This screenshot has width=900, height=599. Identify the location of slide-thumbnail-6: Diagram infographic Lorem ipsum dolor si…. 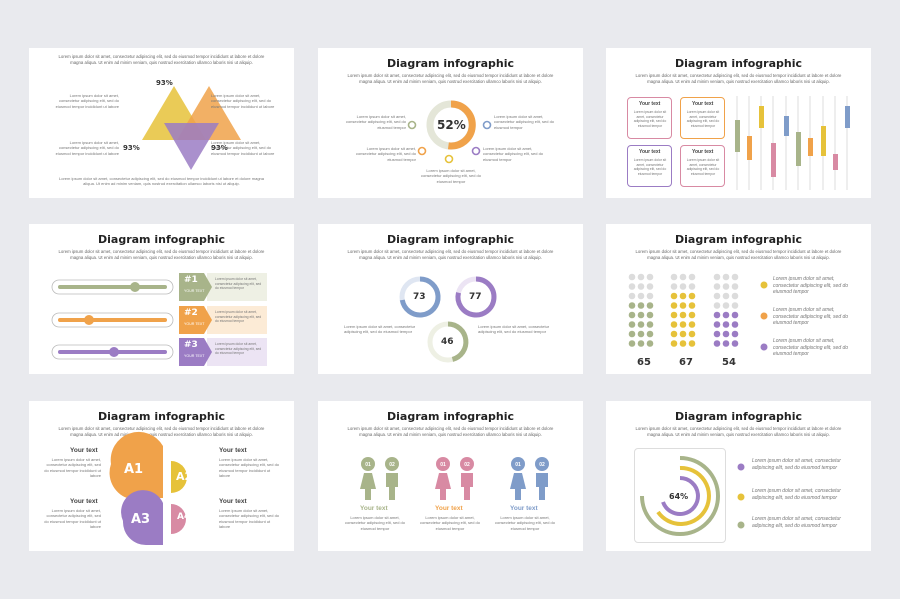
(738, 299).